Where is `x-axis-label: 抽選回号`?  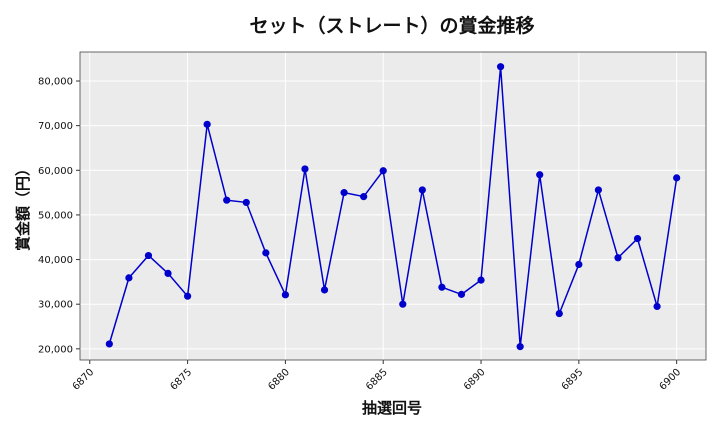 x-axis-label: 抽選回号 is located at coordinates (392, 408).